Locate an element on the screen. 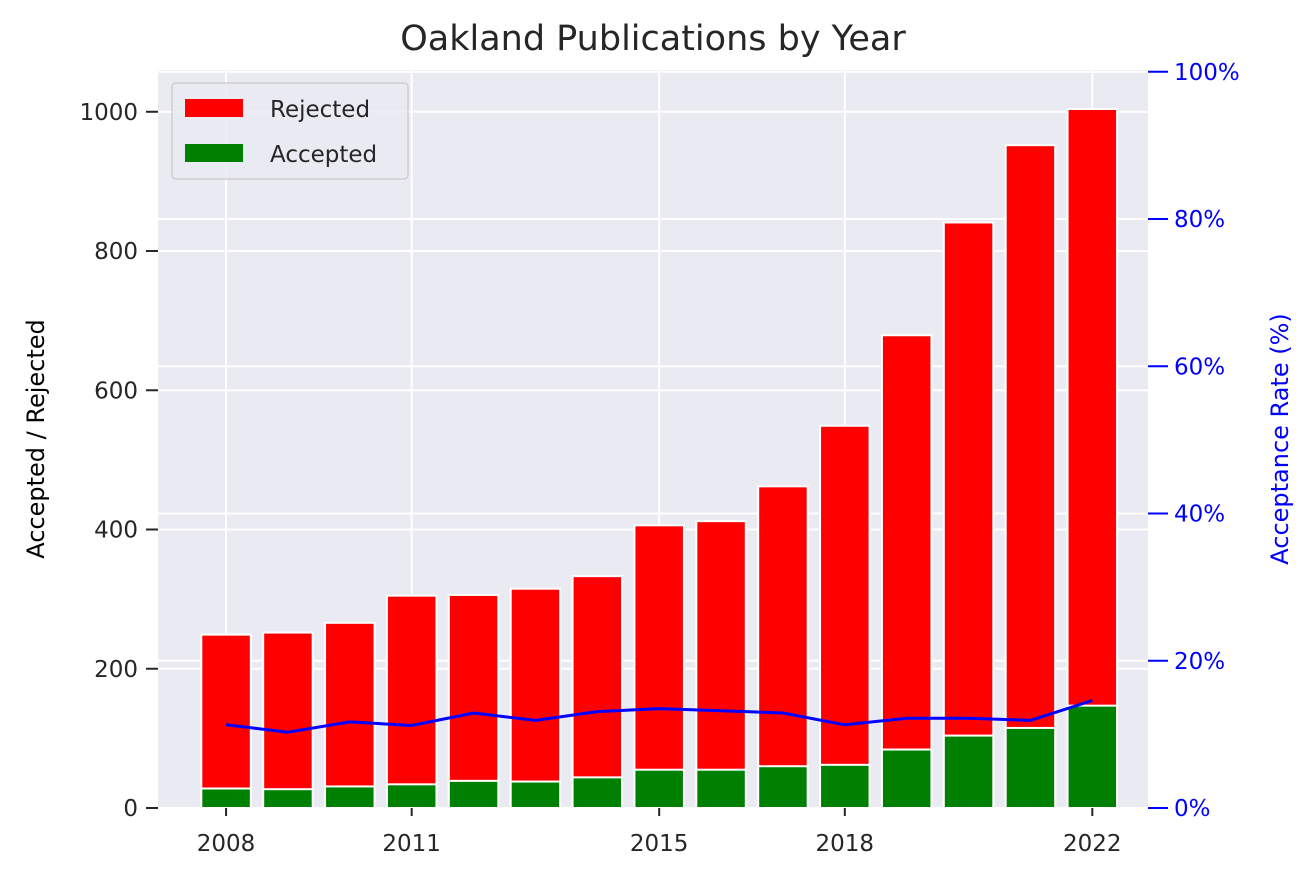 The height and width of the screenshot is (882, 1315). x-tick-label-2015: 2015 is located at coordinates (659, 844).